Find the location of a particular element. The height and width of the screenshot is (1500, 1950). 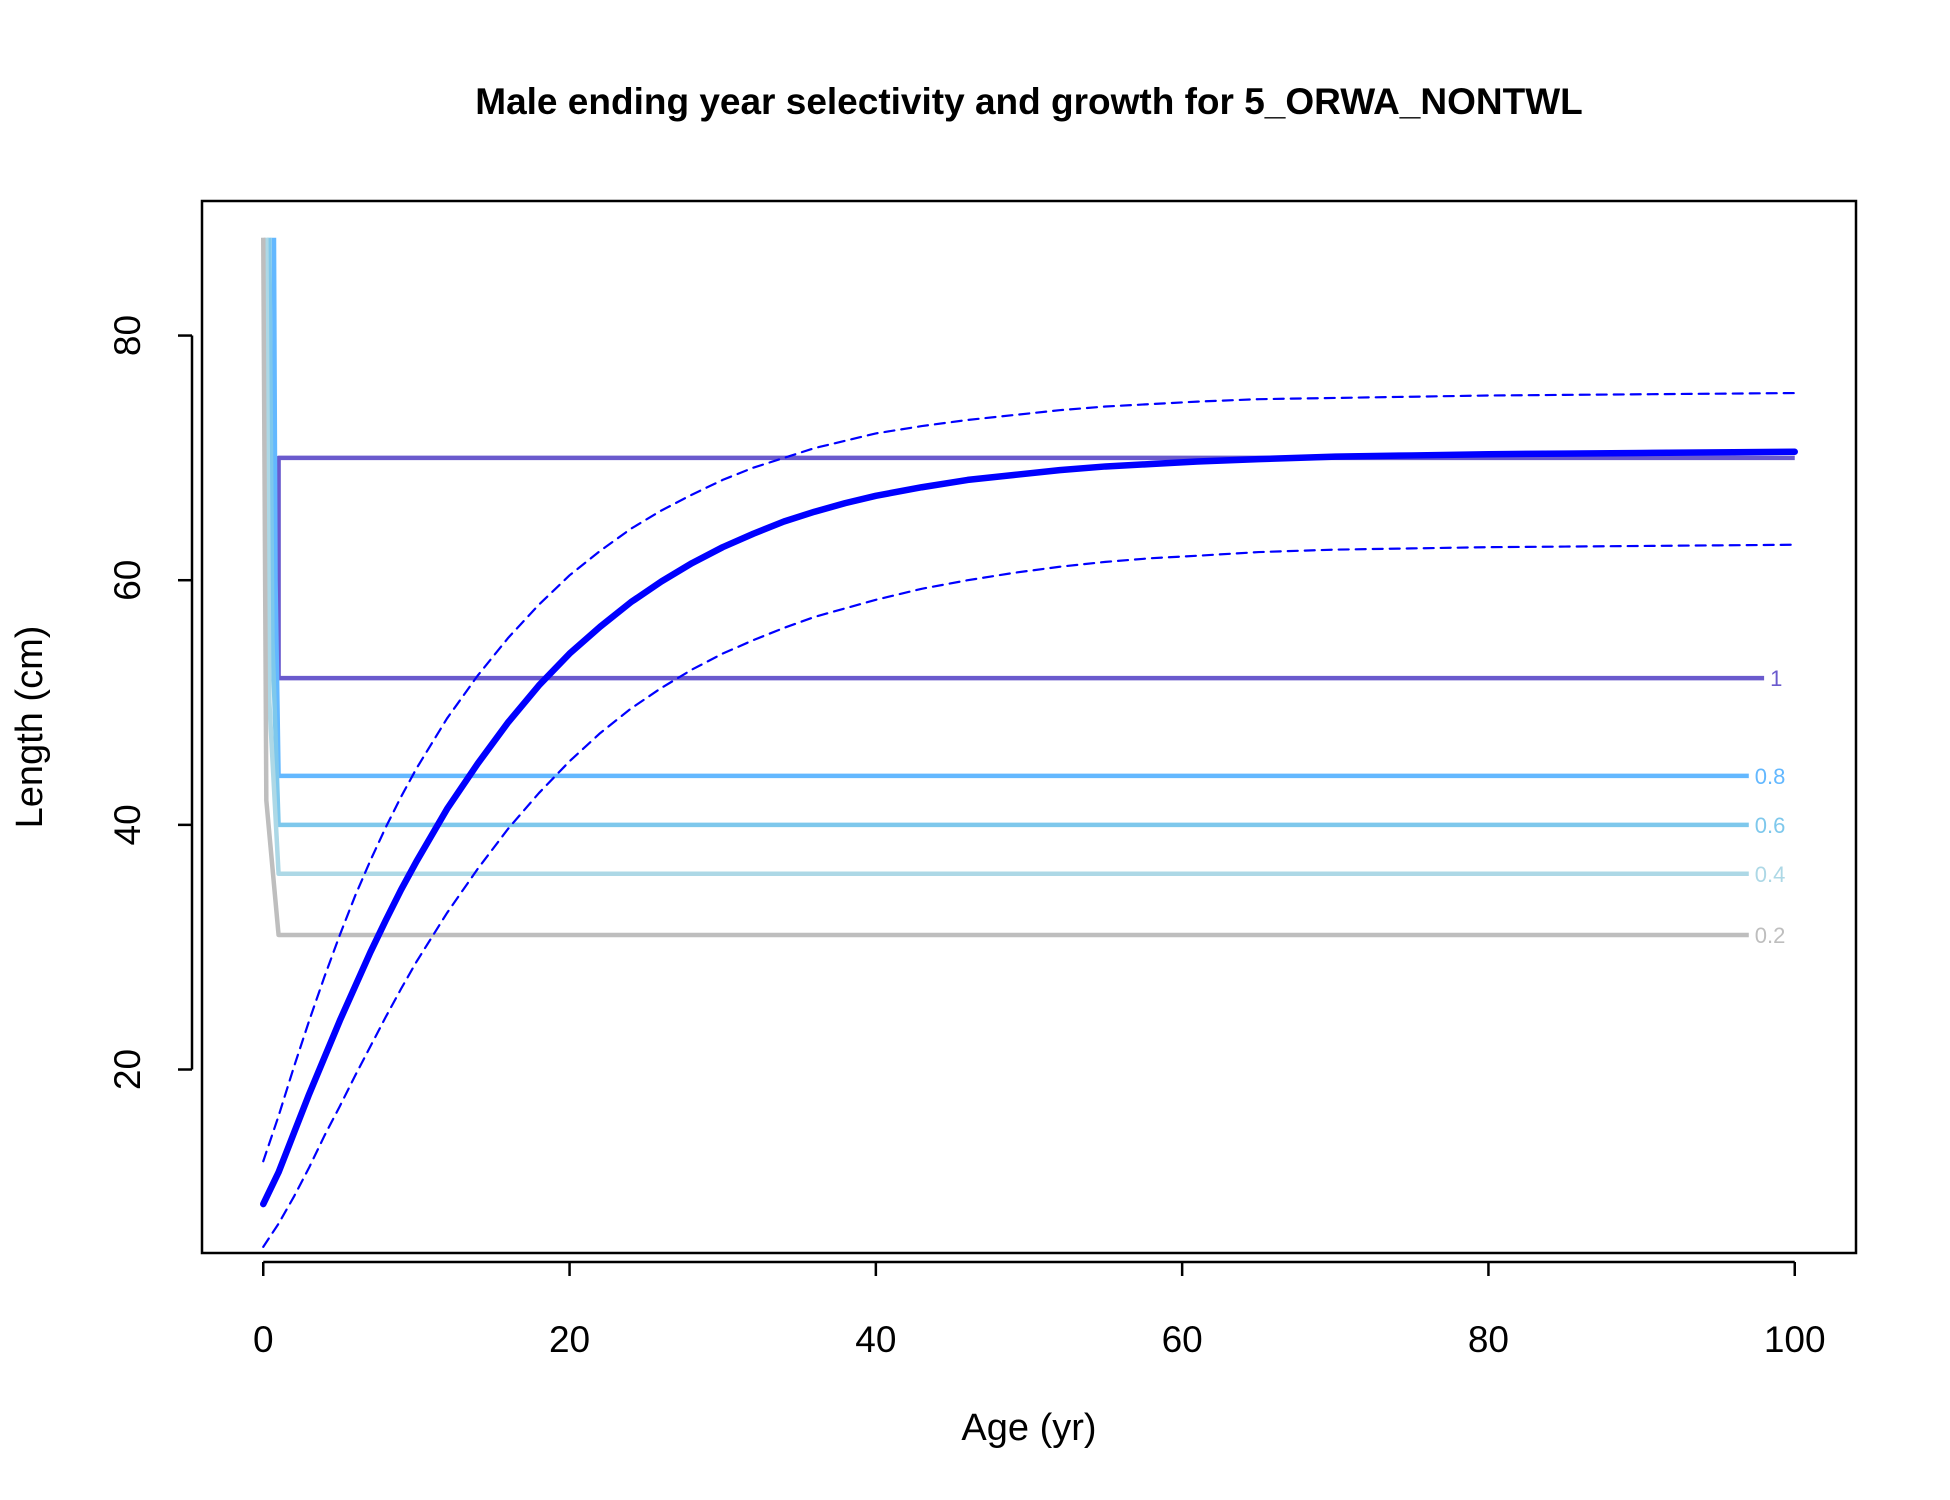

contour-label-1: 1 is located at coordinates (1776, 678).